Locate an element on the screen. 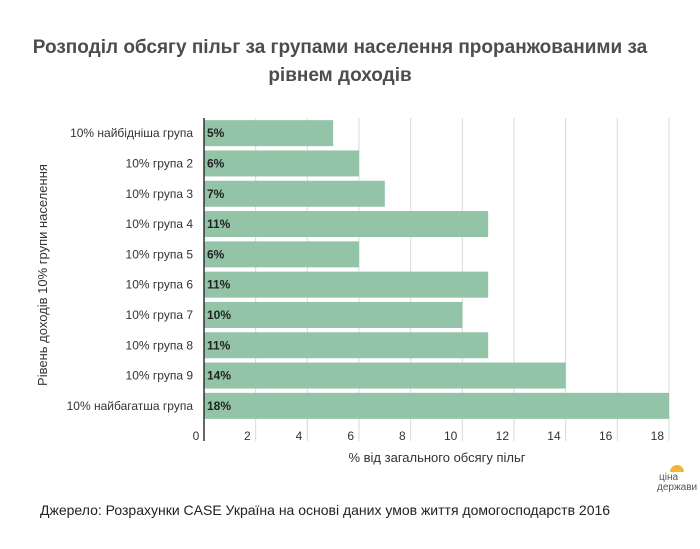 Image resolution: width=700 pixels, height=549 pixels. category-label: 10% група 8 is located at coordinates (160, 345).